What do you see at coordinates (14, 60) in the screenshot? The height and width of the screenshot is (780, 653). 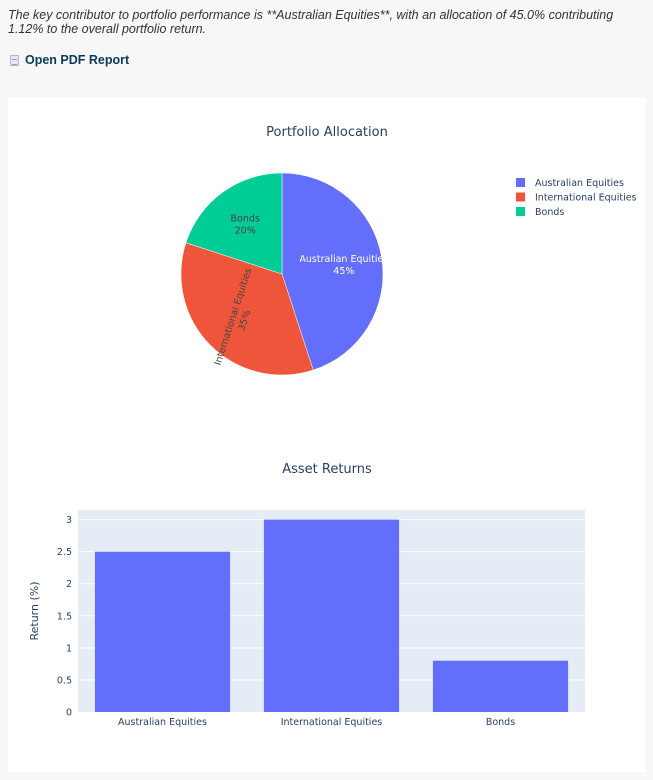 I see `document-icon` at bounding box center [14, 60].